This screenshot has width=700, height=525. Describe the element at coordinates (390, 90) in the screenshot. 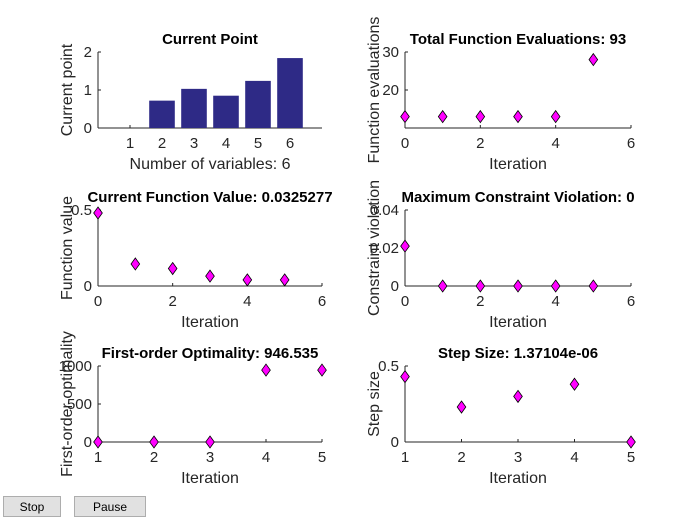

I see `total-function-evaluations-y-tick-label: 20` at that location.